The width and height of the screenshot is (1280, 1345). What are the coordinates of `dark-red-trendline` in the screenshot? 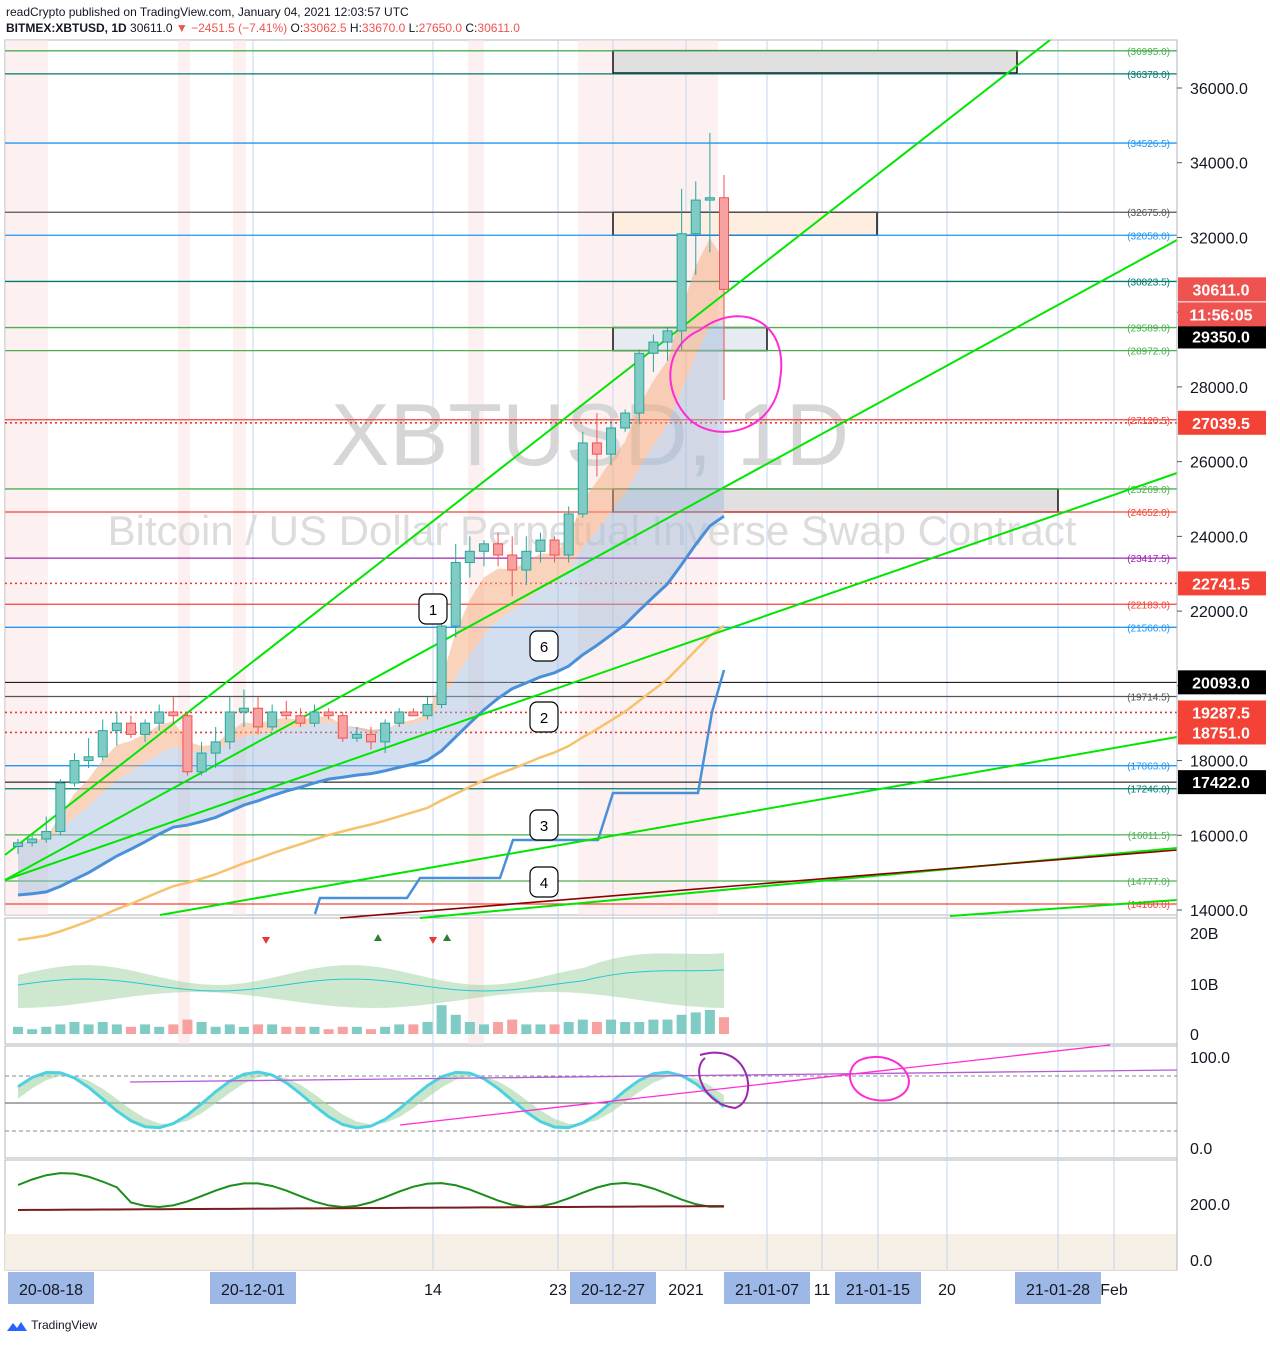 It's located at (758, 884).